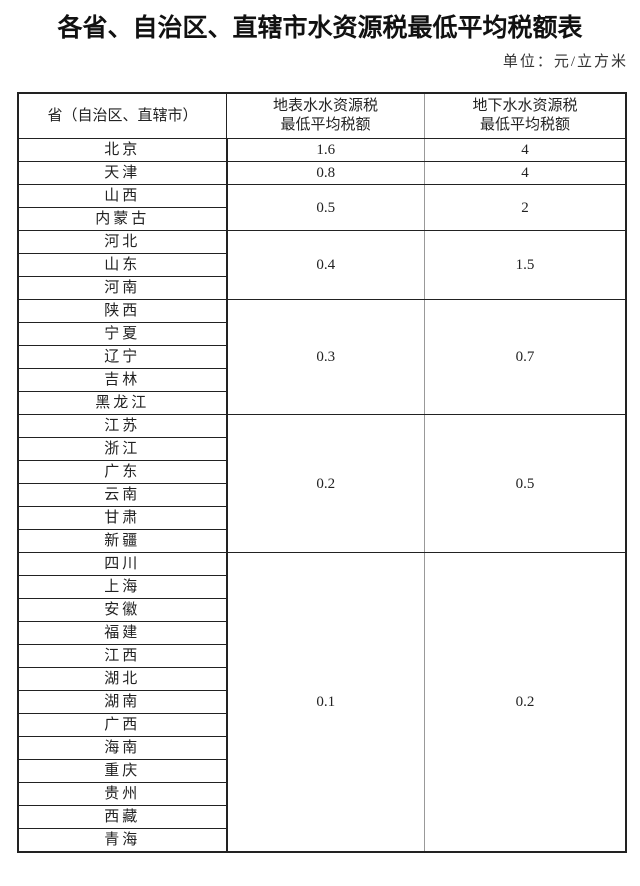 Image resolution: width=640 pixels, height=886 pixels. What do you see at coordinates (122, 817) in the screenshot?
I see `region-cell: 西藏` at bounding box center [122, 817].